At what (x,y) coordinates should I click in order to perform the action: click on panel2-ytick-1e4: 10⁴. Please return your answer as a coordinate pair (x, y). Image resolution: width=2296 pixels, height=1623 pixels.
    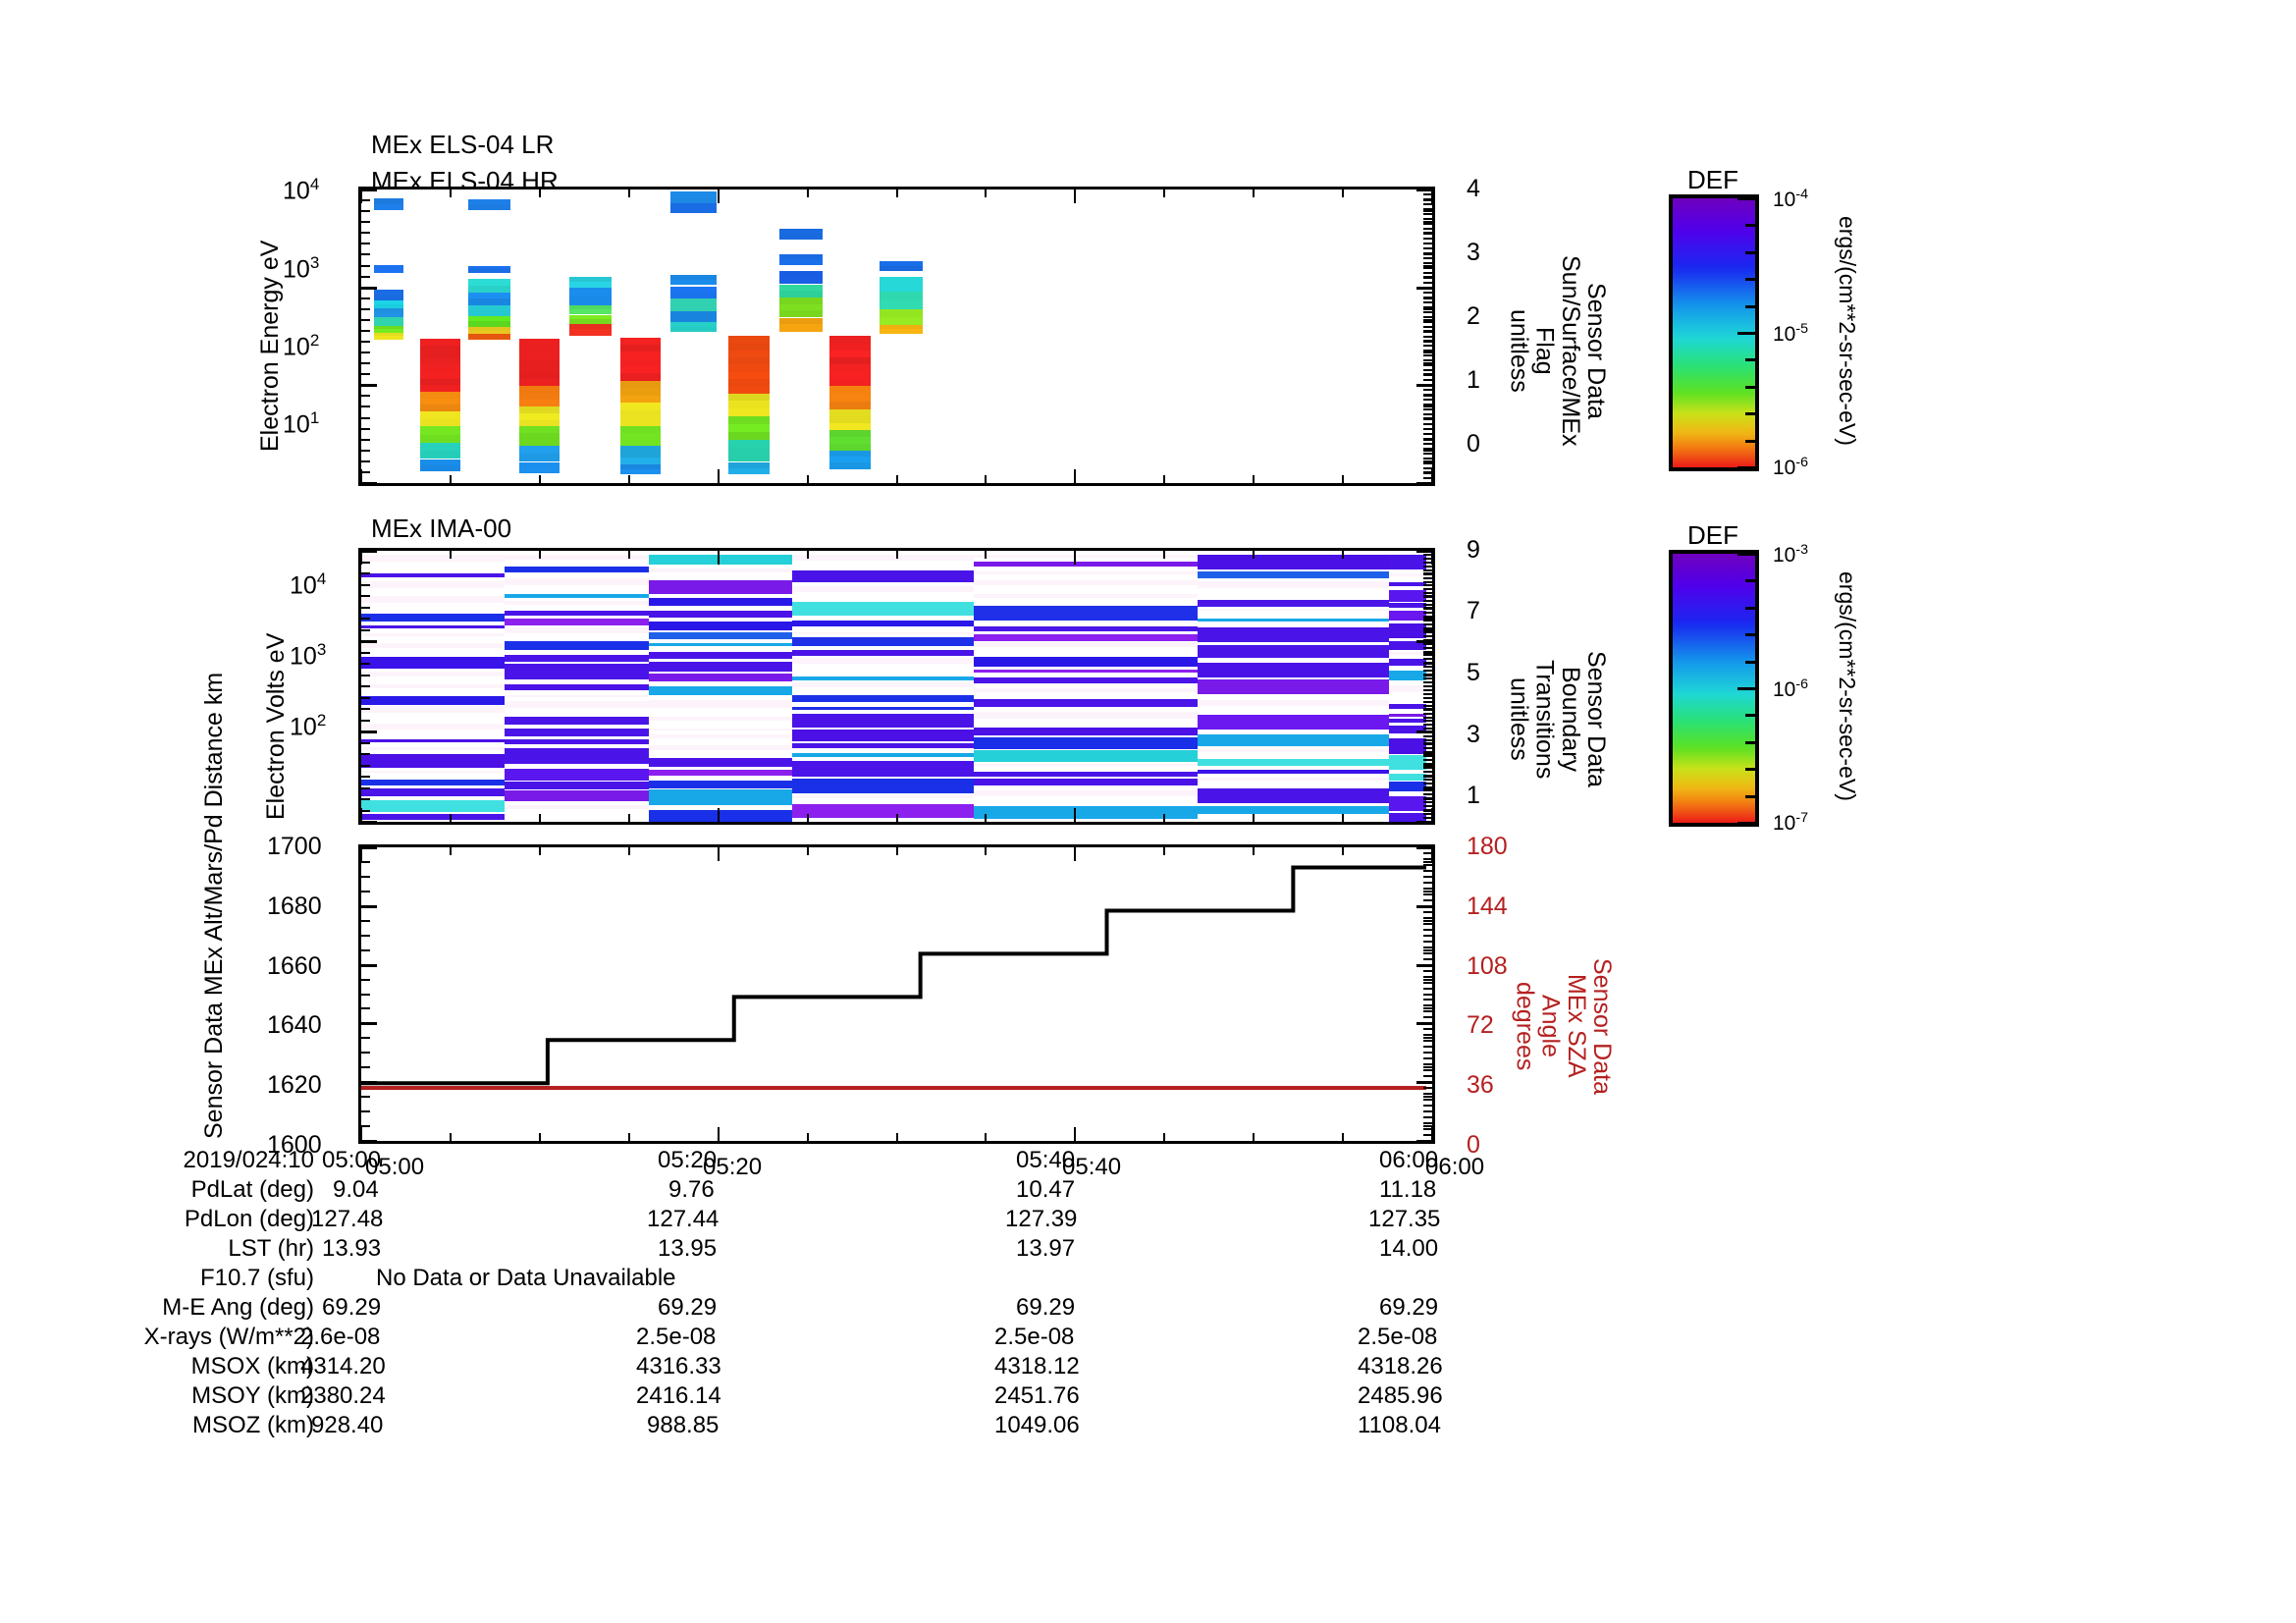
    Looking at the image, I should click on (308, 584).